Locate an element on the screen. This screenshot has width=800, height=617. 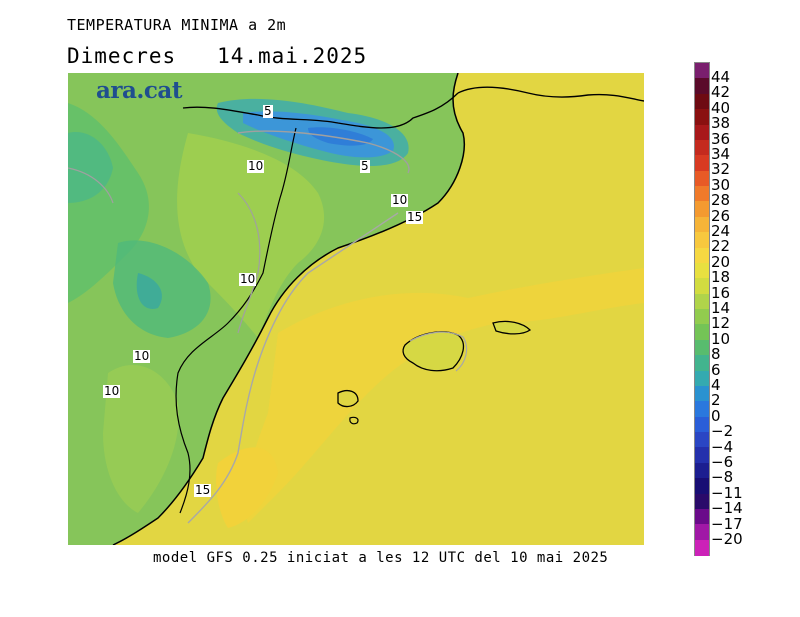
map-title: TEMPERATURA MINIMA a 2m is located at coordinates (177, 25).